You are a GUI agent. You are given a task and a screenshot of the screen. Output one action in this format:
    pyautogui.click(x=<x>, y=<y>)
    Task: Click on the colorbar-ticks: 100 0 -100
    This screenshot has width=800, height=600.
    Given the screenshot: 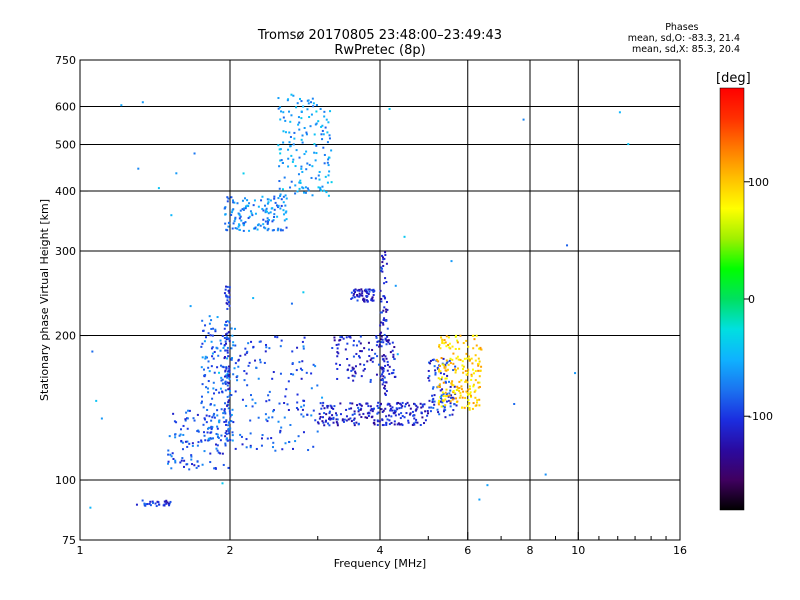 What is the action you would take?
    pyautogui.click(x=758, y=299)
    